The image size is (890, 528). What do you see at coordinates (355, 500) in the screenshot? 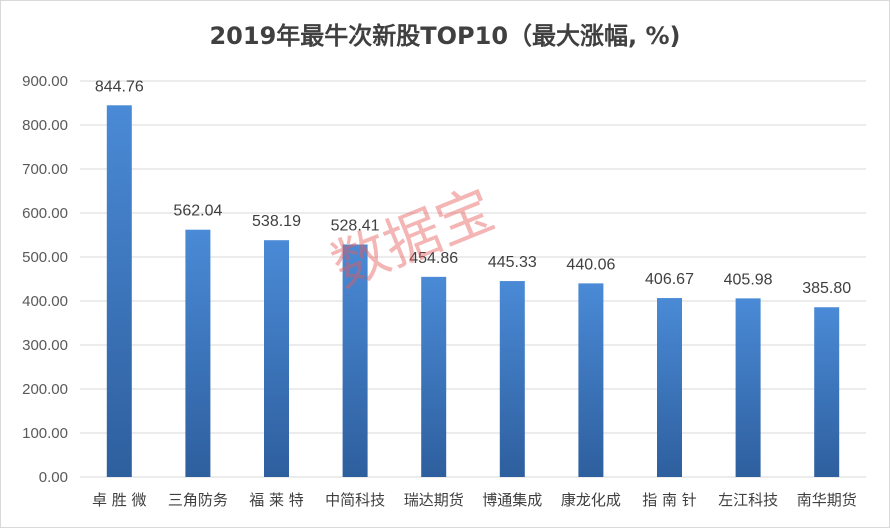
I see `x-tick-label-3: 中简科技` at bounding box center [355, 500].